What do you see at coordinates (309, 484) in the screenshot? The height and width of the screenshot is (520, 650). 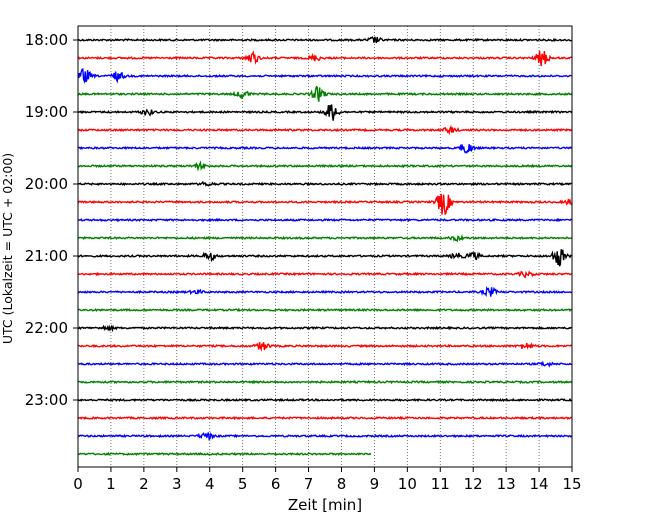 I see `x-tick-label: 7` at bounding box center [309, 484].